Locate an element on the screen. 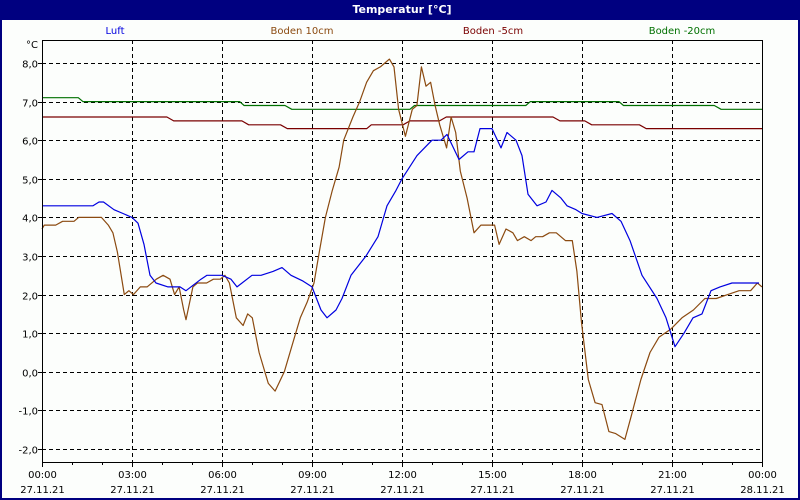 The height and width of the screenshot is (500, 800). y-tick-label: -1,0 is located at coordinates (28, 412).